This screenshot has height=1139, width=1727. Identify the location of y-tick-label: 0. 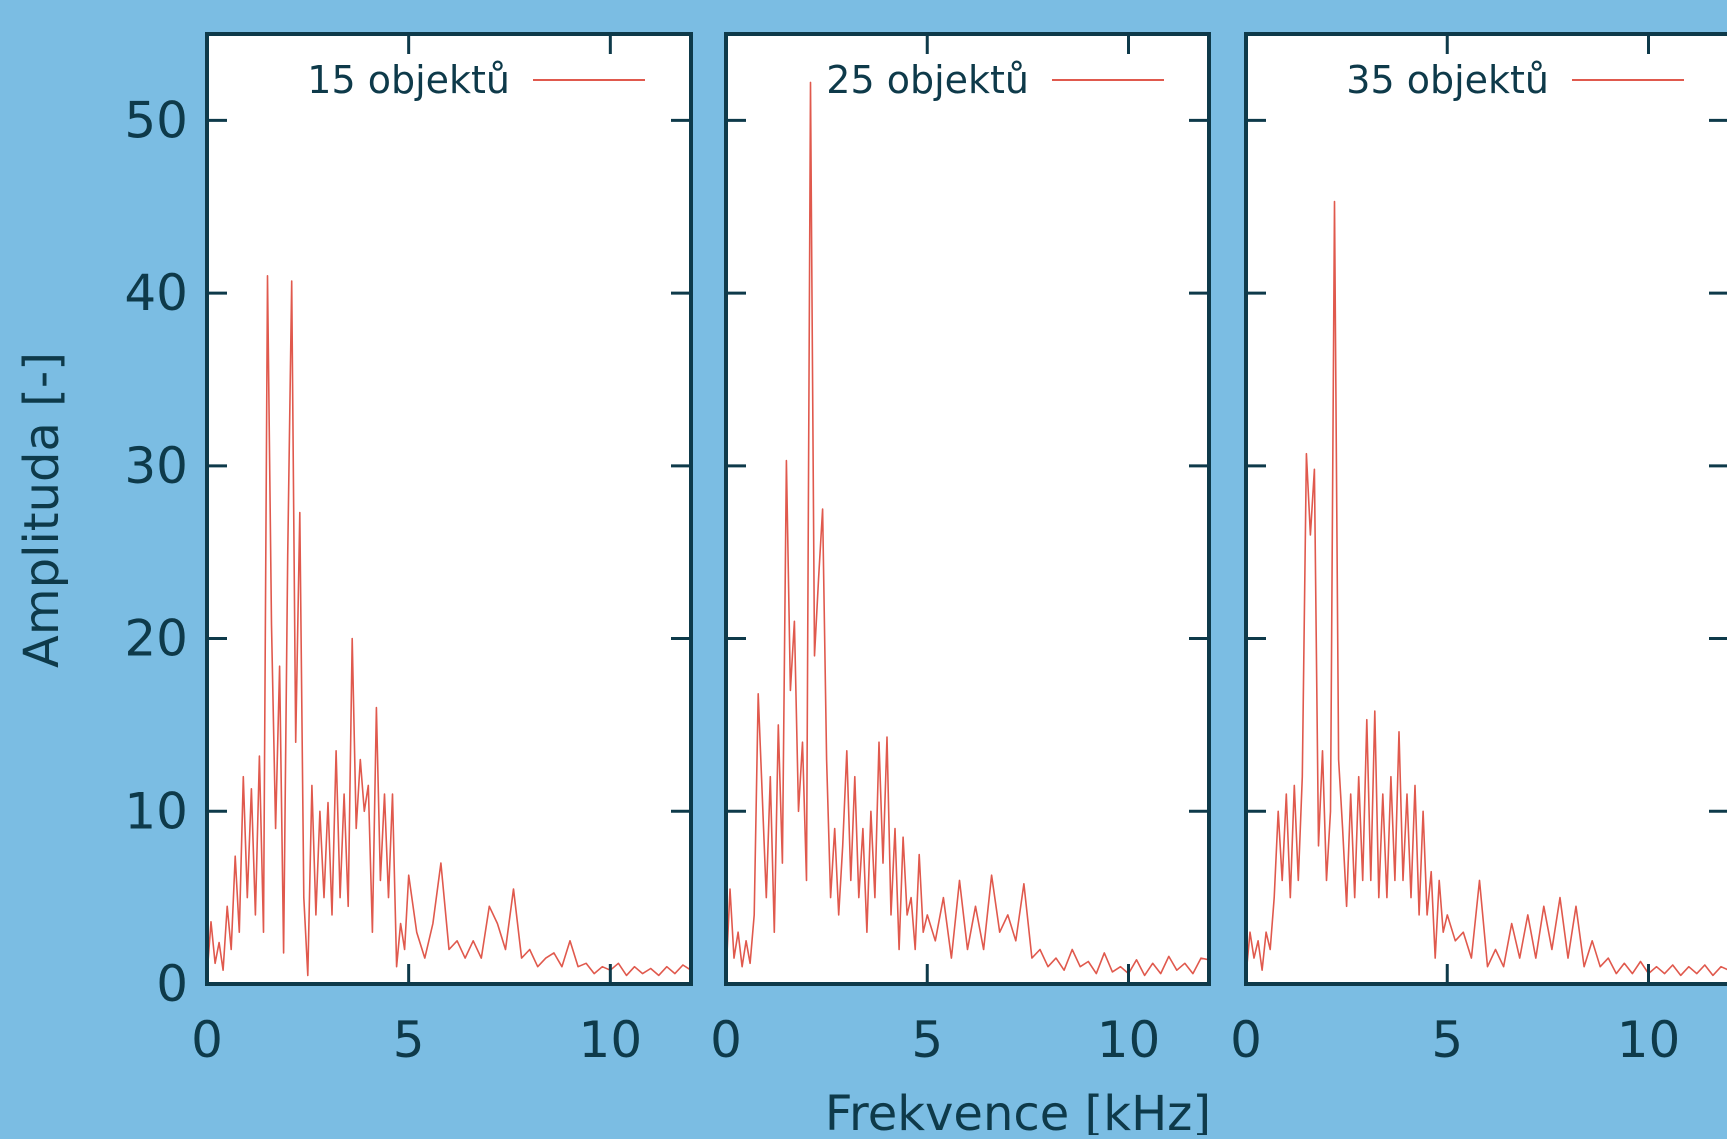
(172, 984).